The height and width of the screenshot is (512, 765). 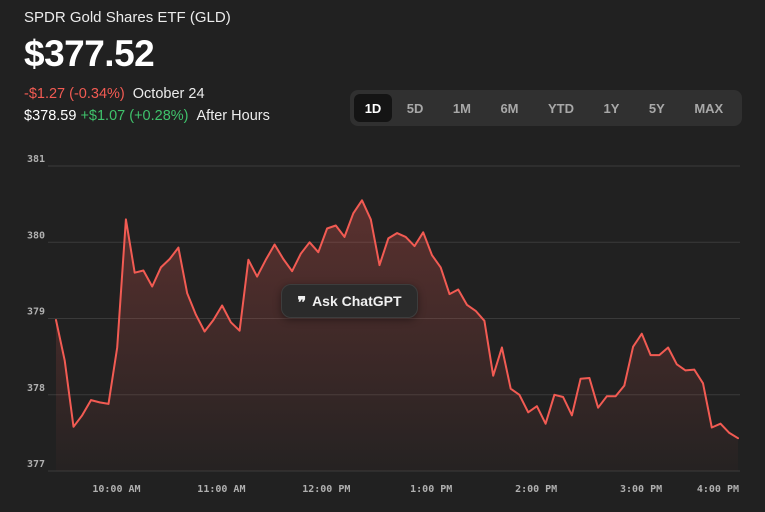 I want to click on quote-icon: ❞, so click(x=301, y=302).